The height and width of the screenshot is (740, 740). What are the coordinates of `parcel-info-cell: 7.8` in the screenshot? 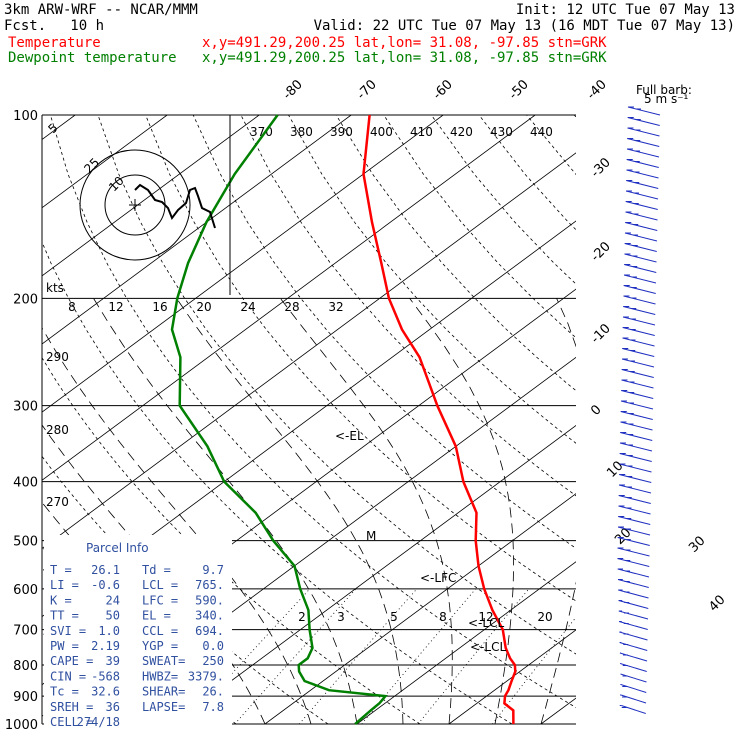 It's located at (213, 707).